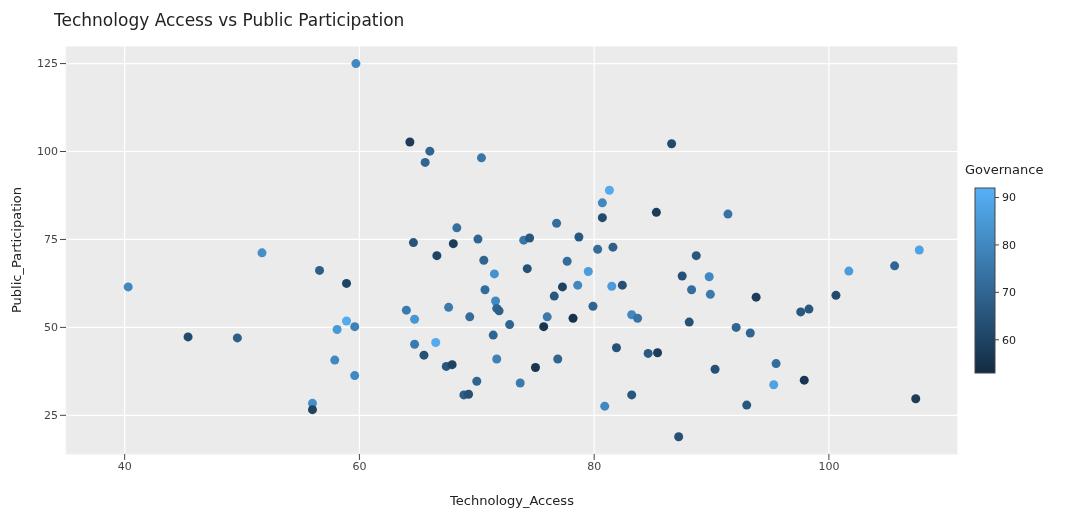 The width and height of the screenshot is (1074, 523). Describe the element at coordinates (51, 416) in the screenshot. I see `y-tick-label: 25` at that location.